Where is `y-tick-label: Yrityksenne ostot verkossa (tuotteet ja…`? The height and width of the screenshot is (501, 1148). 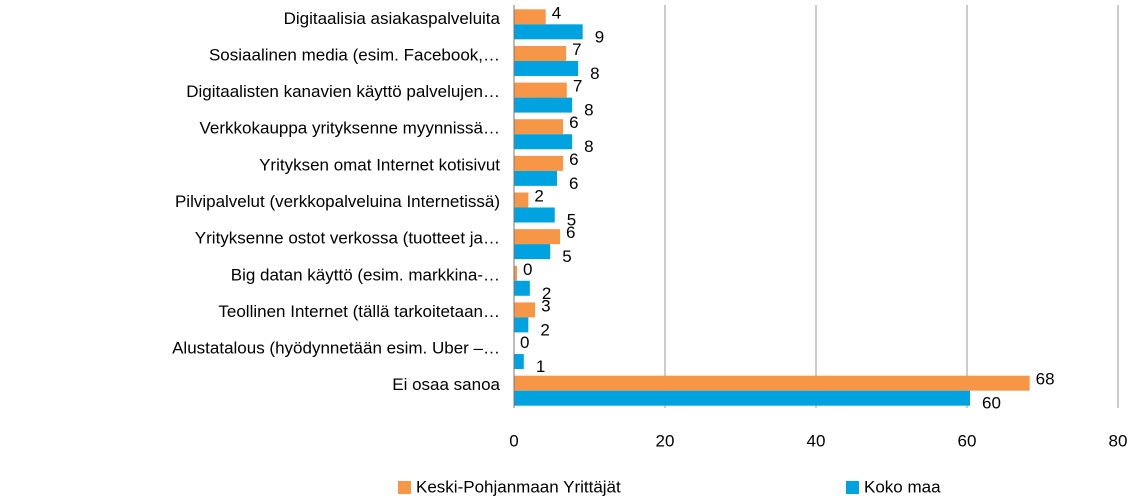
y-tick-label: Yrityksenne ostot verkossa (tuotteet ja… is located at coordinates (347, 238).